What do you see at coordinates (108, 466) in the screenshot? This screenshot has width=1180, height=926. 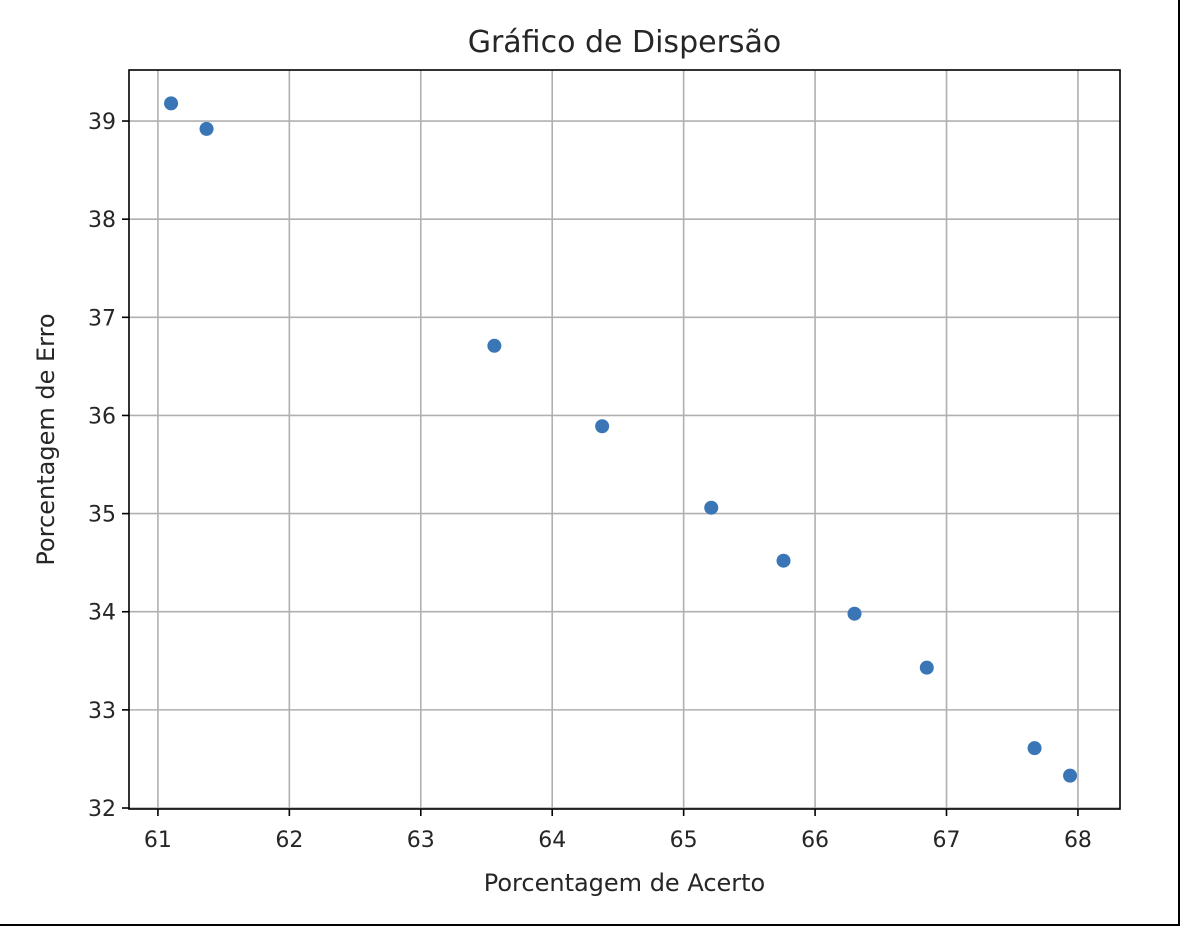 I see `y-axis: 32 33 34 35 36 37 38 39` at bounding box center [108, 466].